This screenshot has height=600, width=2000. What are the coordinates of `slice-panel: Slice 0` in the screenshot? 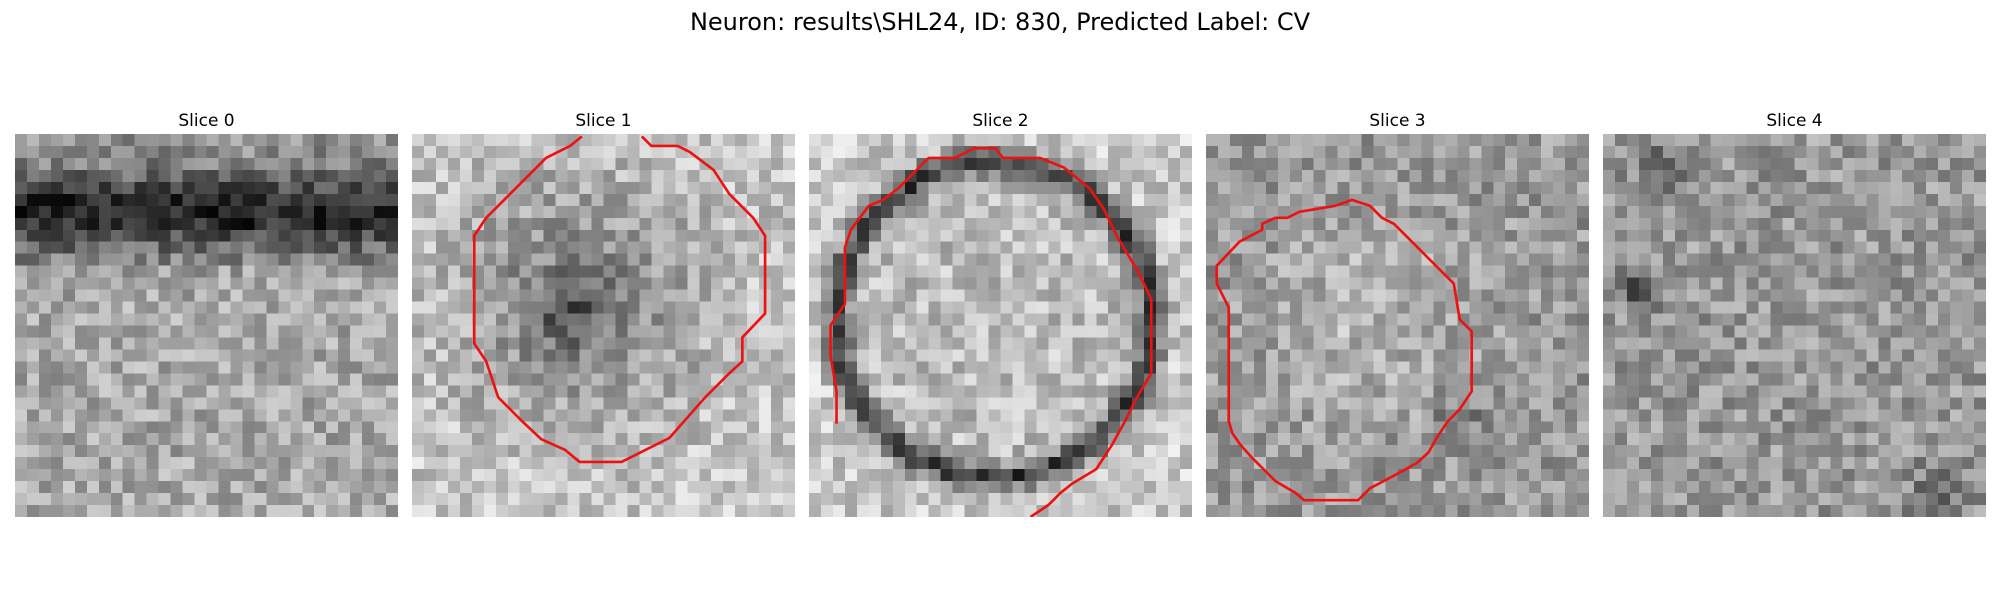 It's located at (206, 312).